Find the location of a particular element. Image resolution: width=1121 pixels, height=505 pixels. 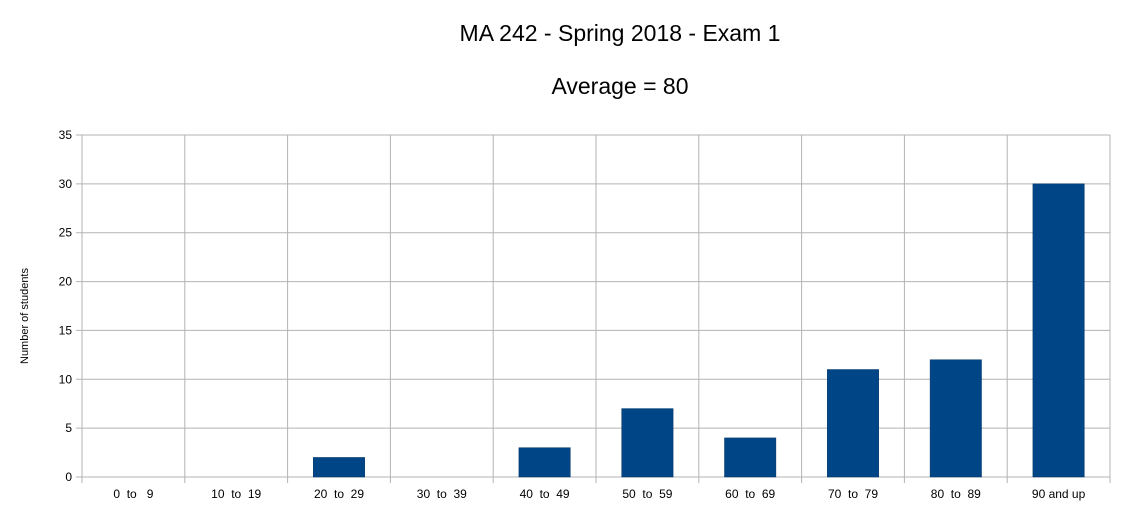

y-tick-labels: 0 5 10 15 20 25 30 35 is located at coordinates (66, 306).